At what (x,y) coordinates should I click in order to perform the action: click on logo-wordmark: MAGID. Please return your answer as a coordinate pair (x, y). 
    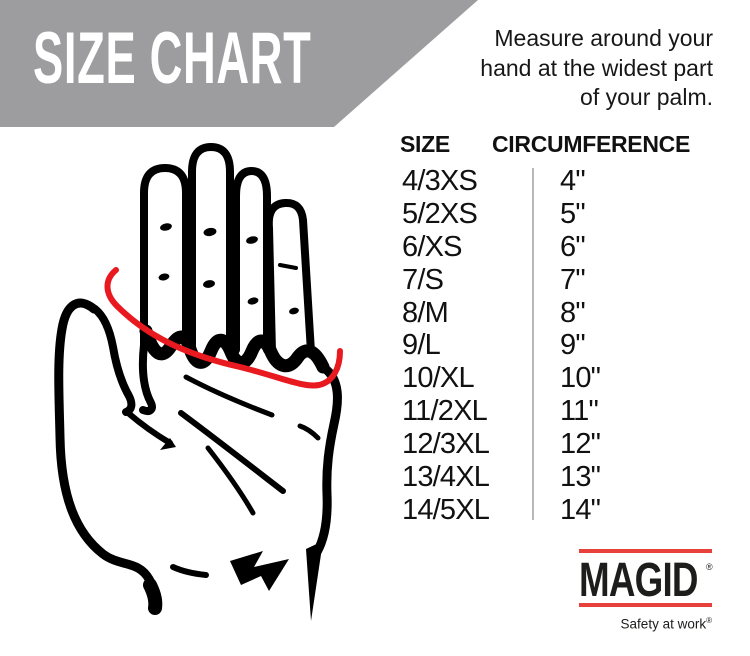
    Looking at the image, I should click on (638, 579).